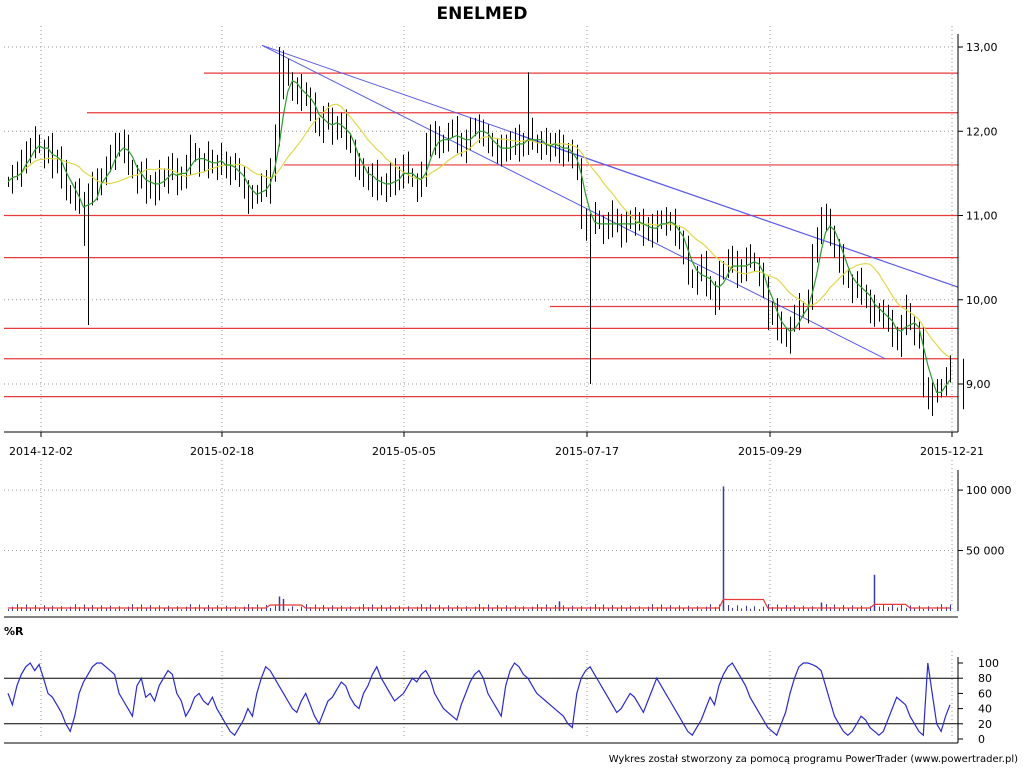  Describe the element at coordinates (952, 451) in the screenshot. I see `price-x-label: 2015-12-21` at that location.